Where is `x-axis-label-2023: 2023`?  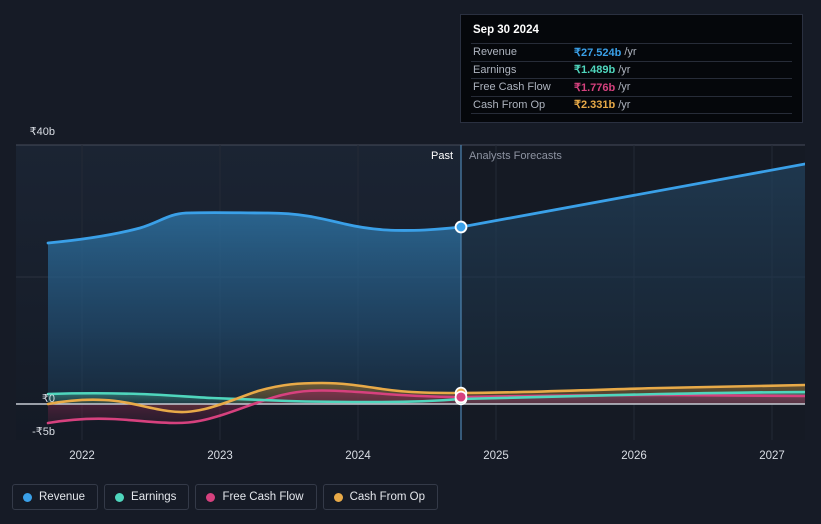
x-axis-label-2023: 2023 is located at coordinates (220, 456).